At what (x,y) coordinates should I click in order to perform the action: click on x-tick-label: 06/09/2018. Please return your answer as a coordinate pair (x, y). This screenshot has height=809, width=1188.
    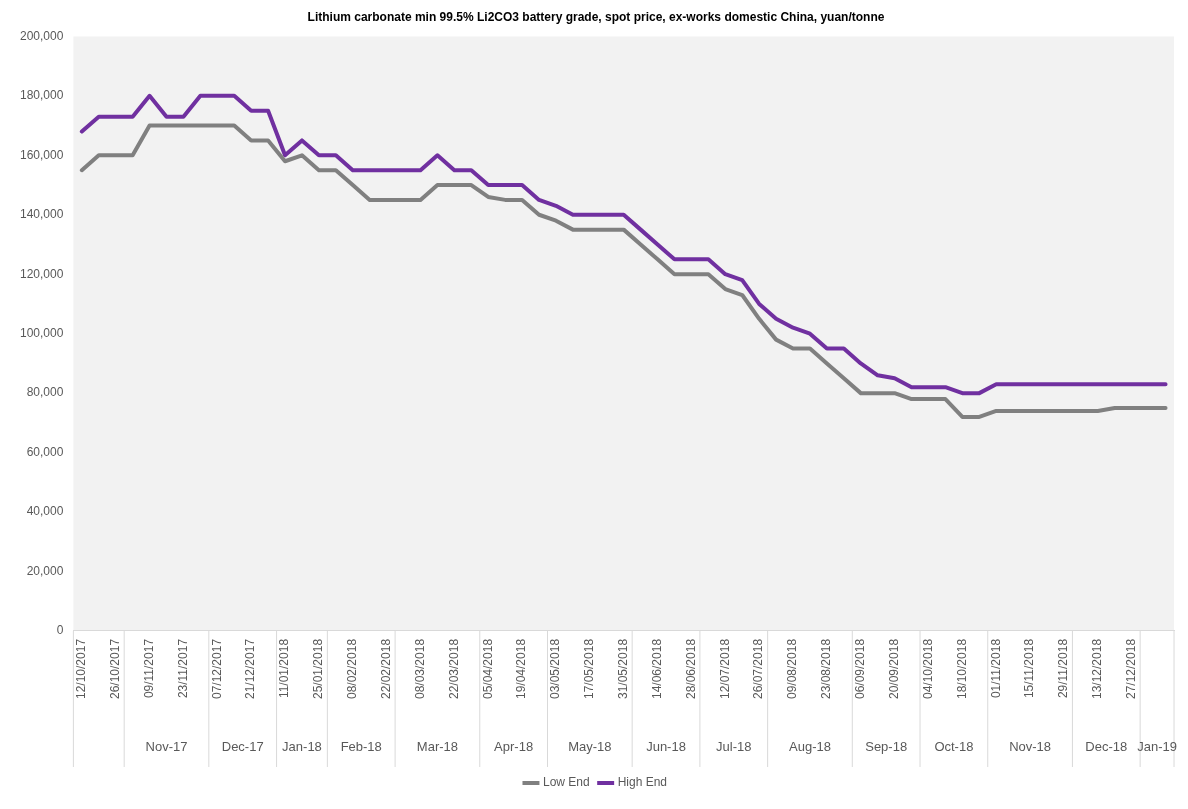
    Looking at the image, I should click on (860, 668).